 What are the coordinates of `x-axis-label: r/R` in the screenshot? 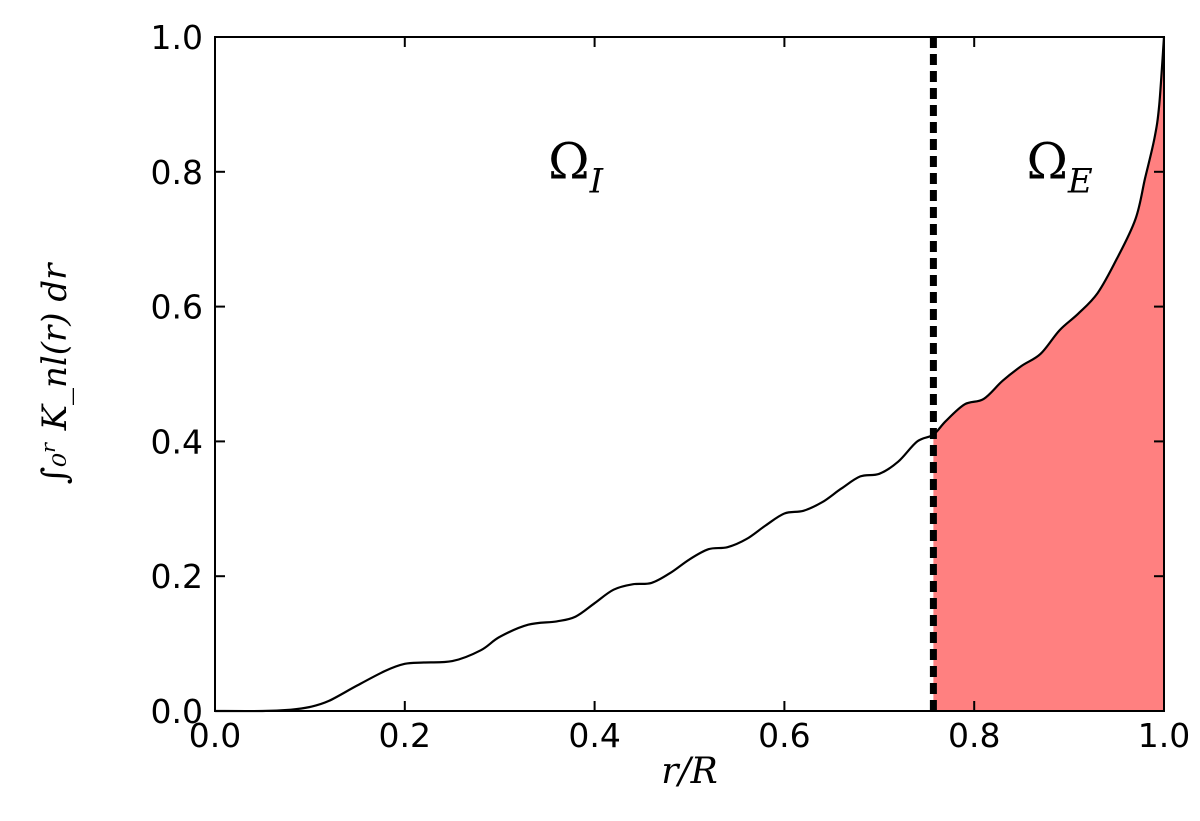 It's located at (689, 771).